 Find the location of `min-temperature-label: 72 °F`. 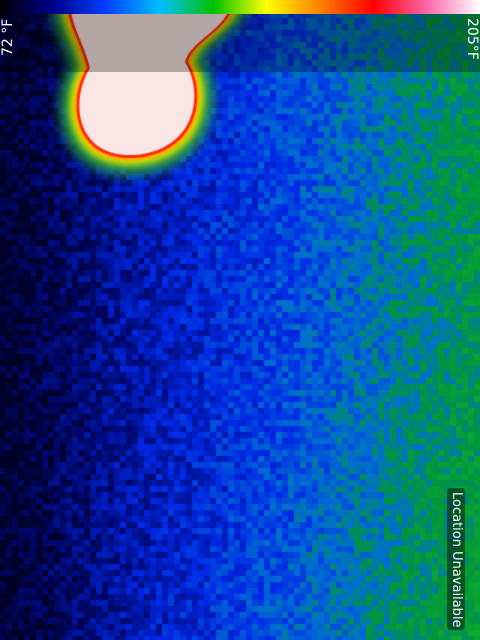

min-temperature-label: 72 °F is located at coordinates (8, 37).